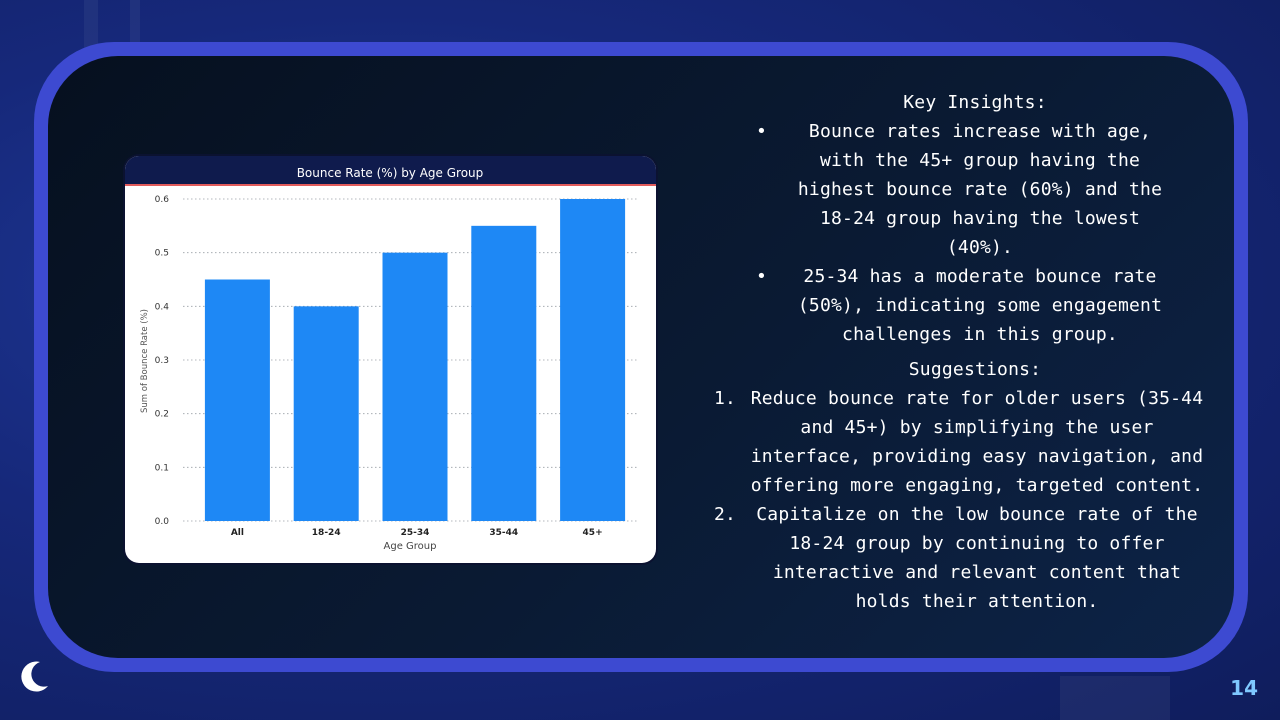 This screenshot has height=720, width=1280. Describe the element at coordinates (326, 533) in the screenshot. I see `x-tick-label: 18-24` at that location.